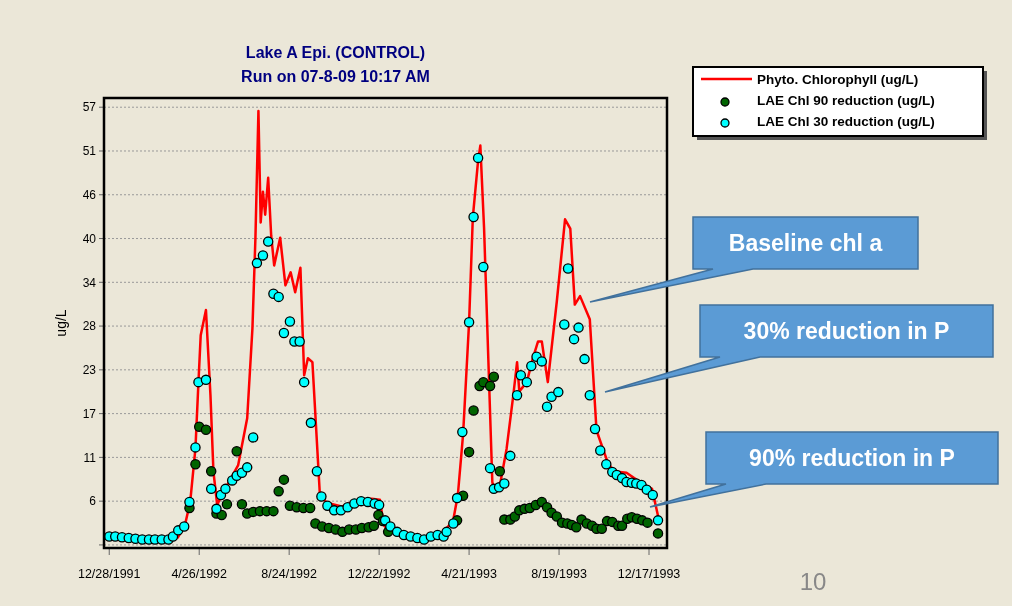 This screenshot has width=1012, height=606. Describe the element at coordinates (469, 574) in the screenshot. I see `x-tick-label: 4/21/1993` at that location.